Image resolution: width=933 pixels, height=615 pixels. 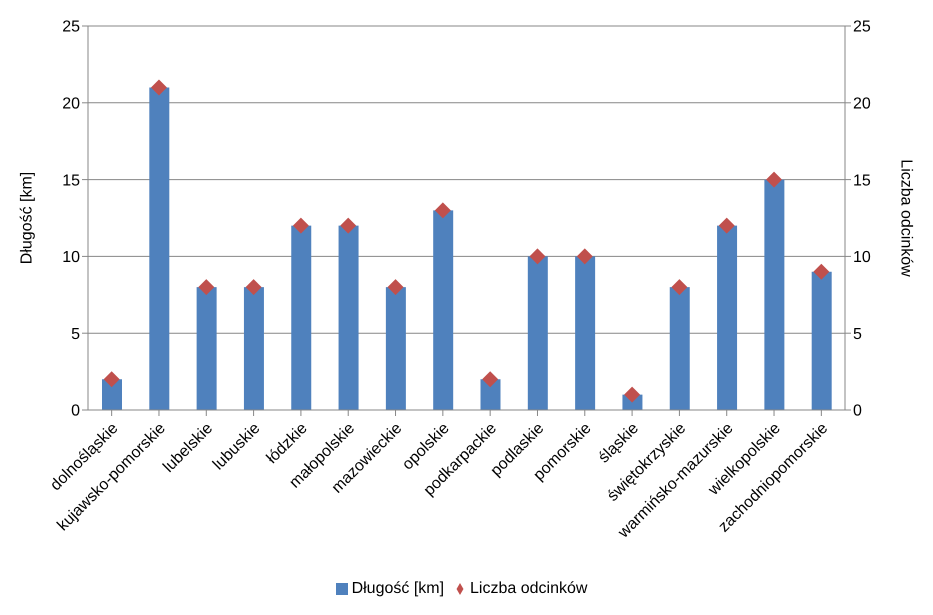 What do you see at coordinates (905, 218) in the screenshot?
I see `y2-axis-title: Liczba odcinków` at bounding box center [905, 218].